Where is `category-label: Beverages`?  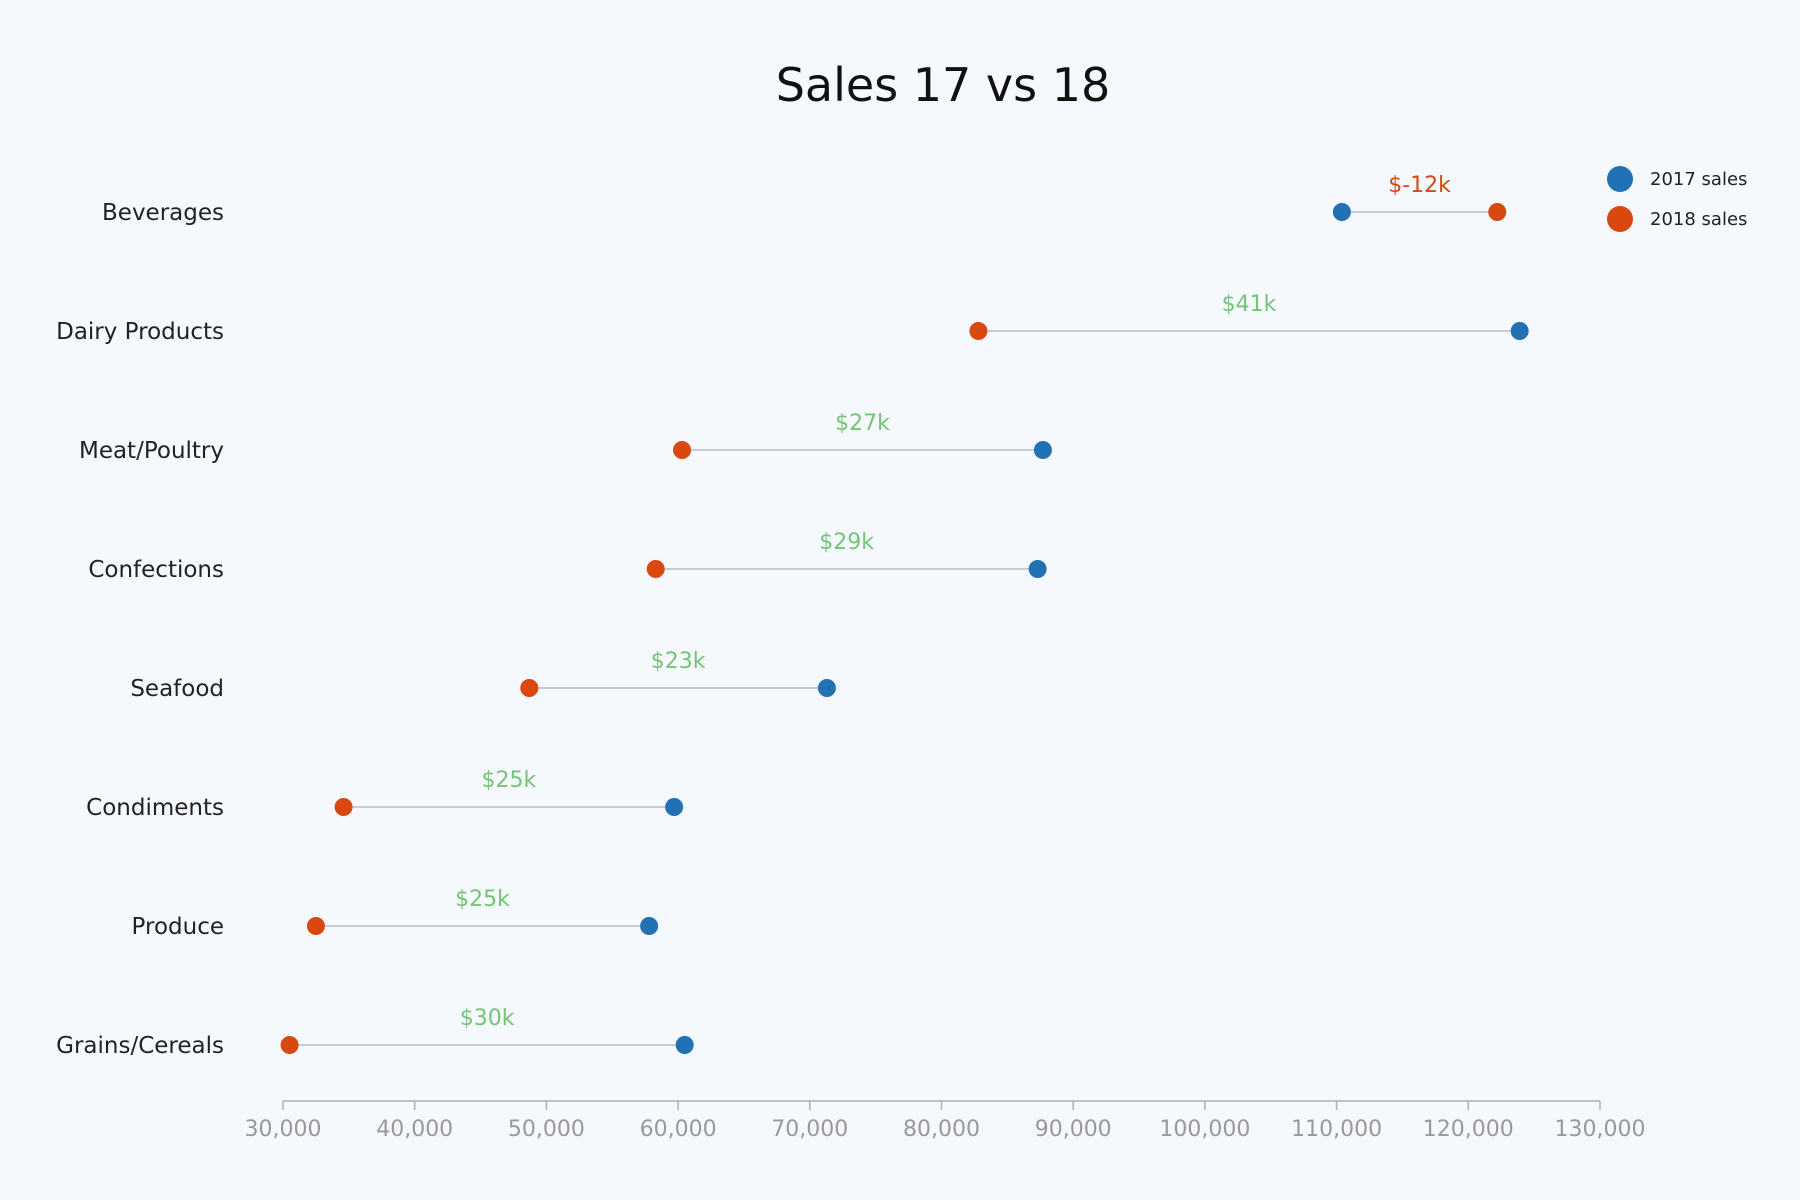
category-label: Beverages is located at coordinates (163, 213).